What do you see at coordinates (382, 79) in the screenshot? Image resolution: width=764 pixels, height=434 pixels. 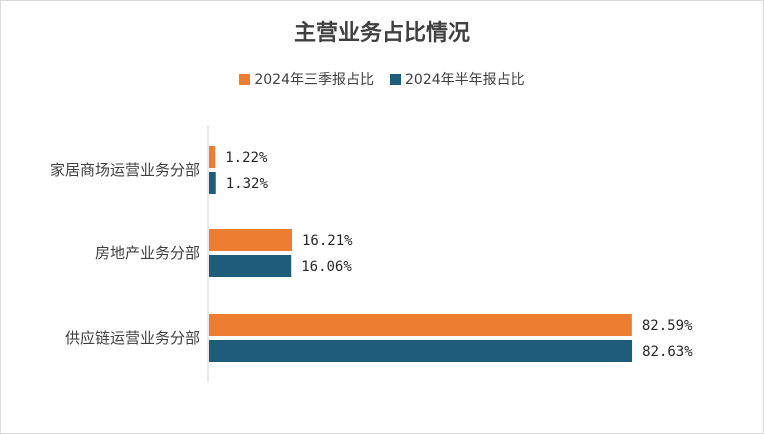 I see `chart-legend: 2024年三季报占比 2024年半年报占比` at bounding box center [382, 79].